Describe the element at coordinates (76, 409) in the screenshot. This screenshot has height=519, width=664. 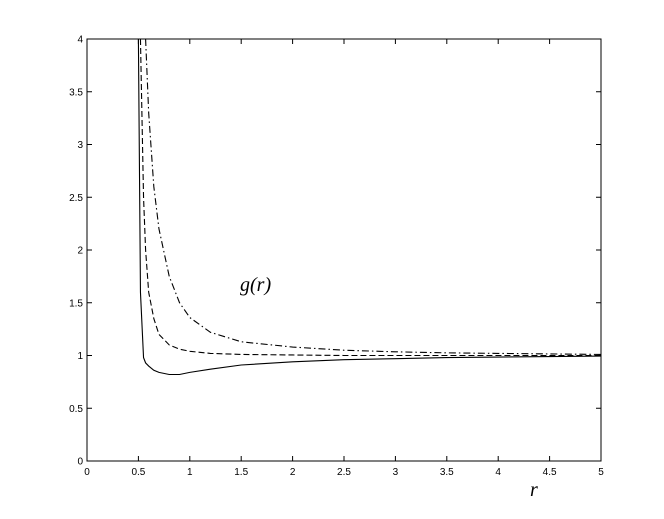
I see `y-tick-label: 0.5` at that location.